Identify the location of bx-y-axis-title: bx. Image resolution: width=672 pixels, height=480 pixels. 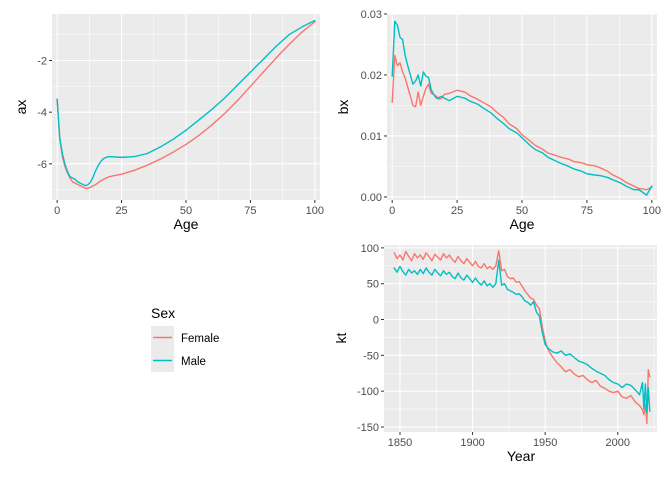
(343, 107).